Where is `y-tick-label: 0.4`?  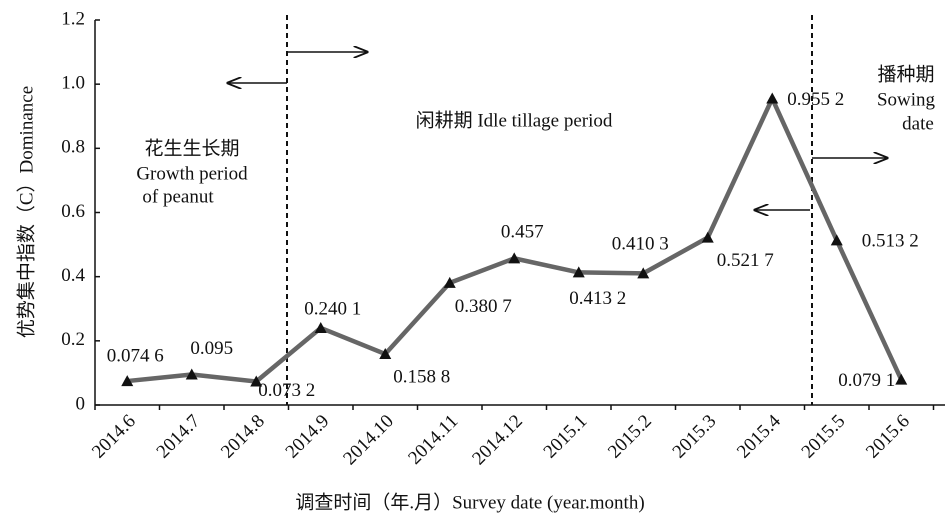 y-tick-label: 0.4 is located at coordinates (73, 275).